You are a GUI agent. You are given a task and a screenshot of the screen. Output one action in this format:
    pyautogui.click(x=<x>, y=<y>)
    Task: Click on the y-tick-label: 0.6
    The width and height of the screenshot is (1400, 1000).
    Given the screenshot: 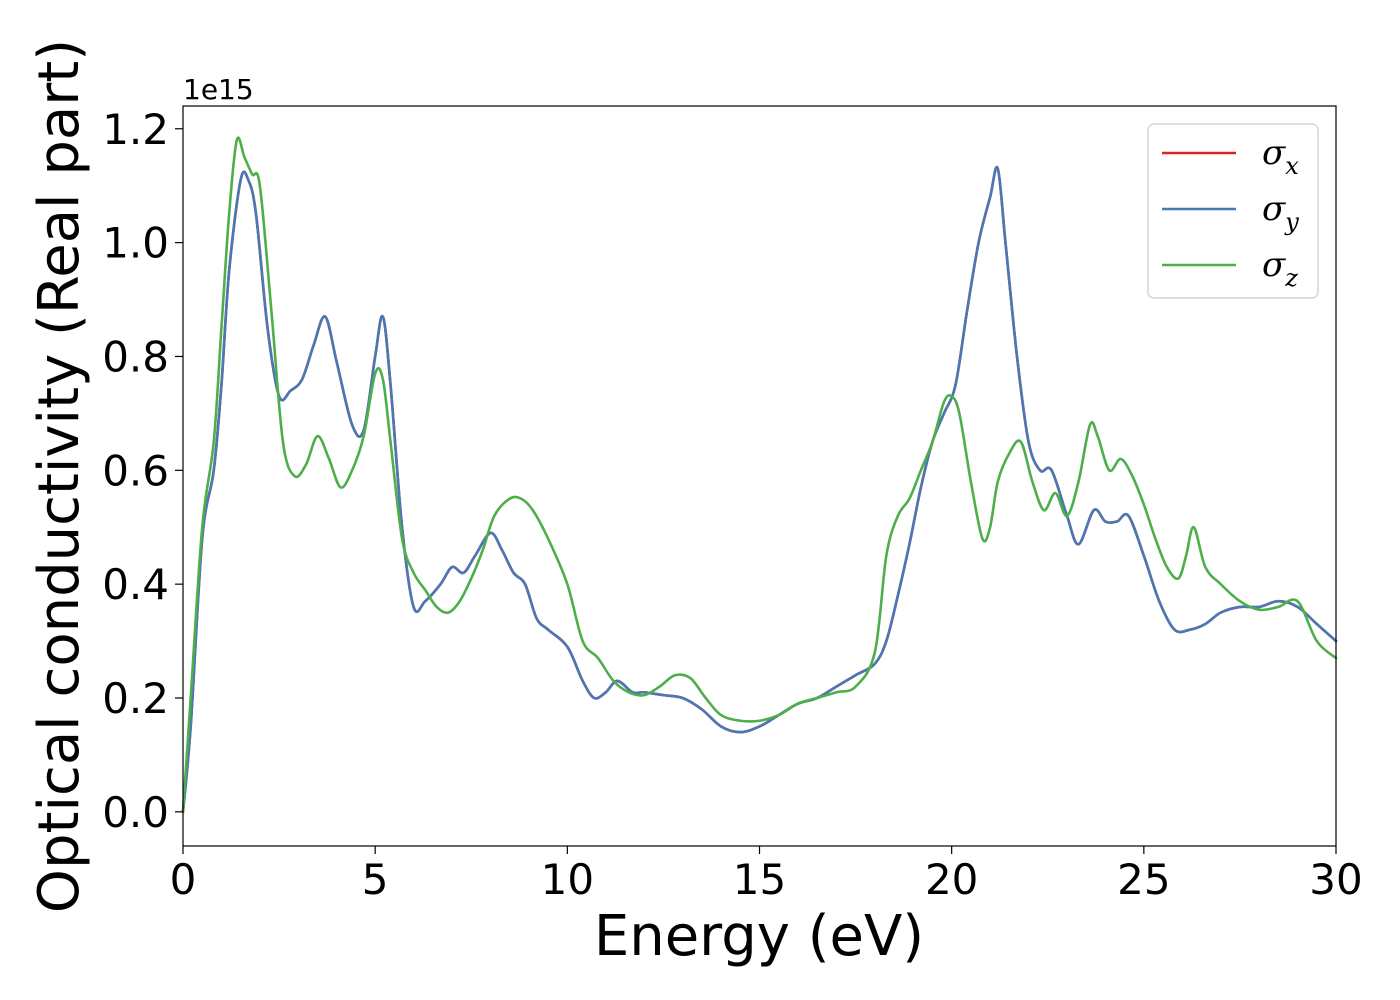 What is the action you would take?
    pyautogui.click(x=135, y=470)
    